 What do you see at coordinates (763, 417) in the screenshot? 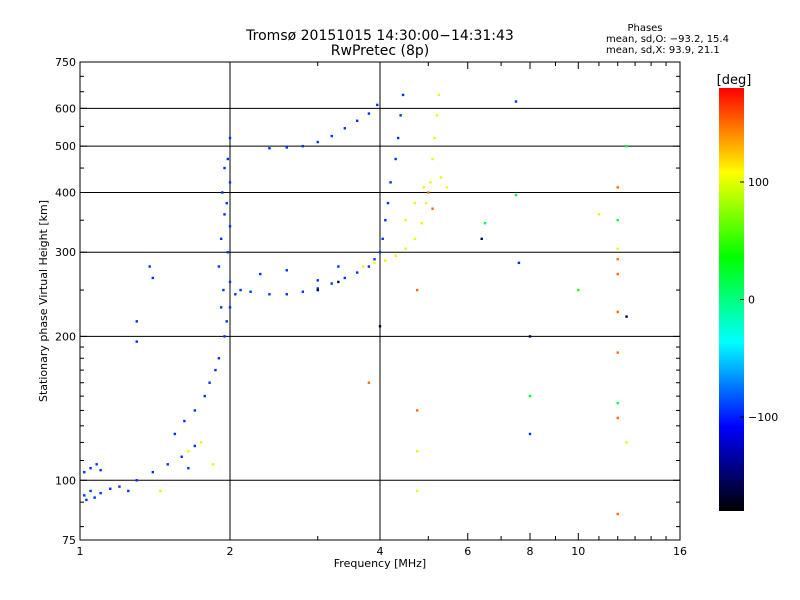
I see `colorbar-tick-label: −100` at bounding box center [763, 417].